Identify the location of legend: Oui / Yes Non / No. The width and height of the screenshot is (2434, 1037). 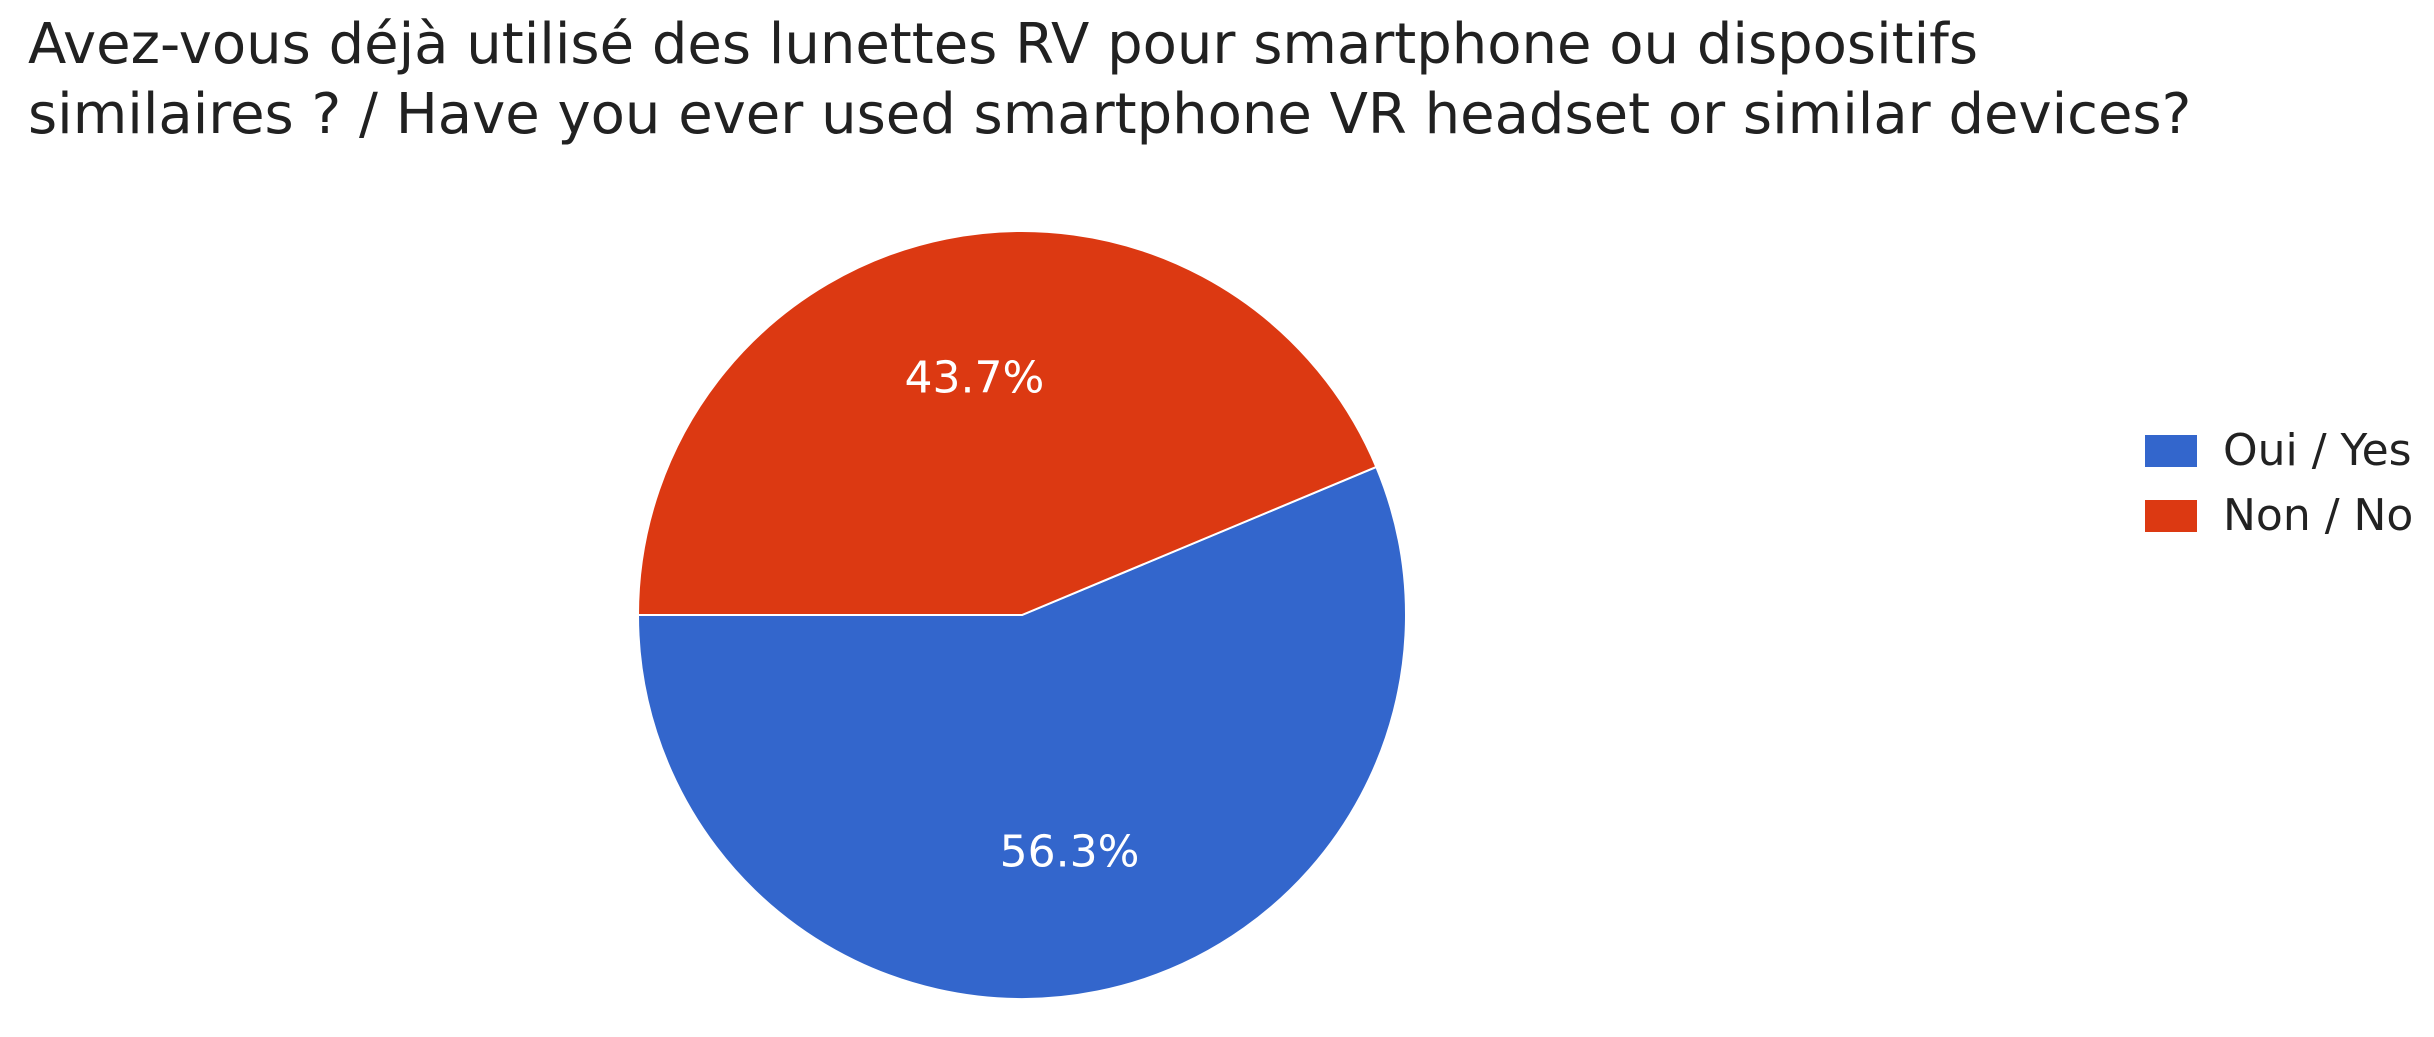
(2279, 483).